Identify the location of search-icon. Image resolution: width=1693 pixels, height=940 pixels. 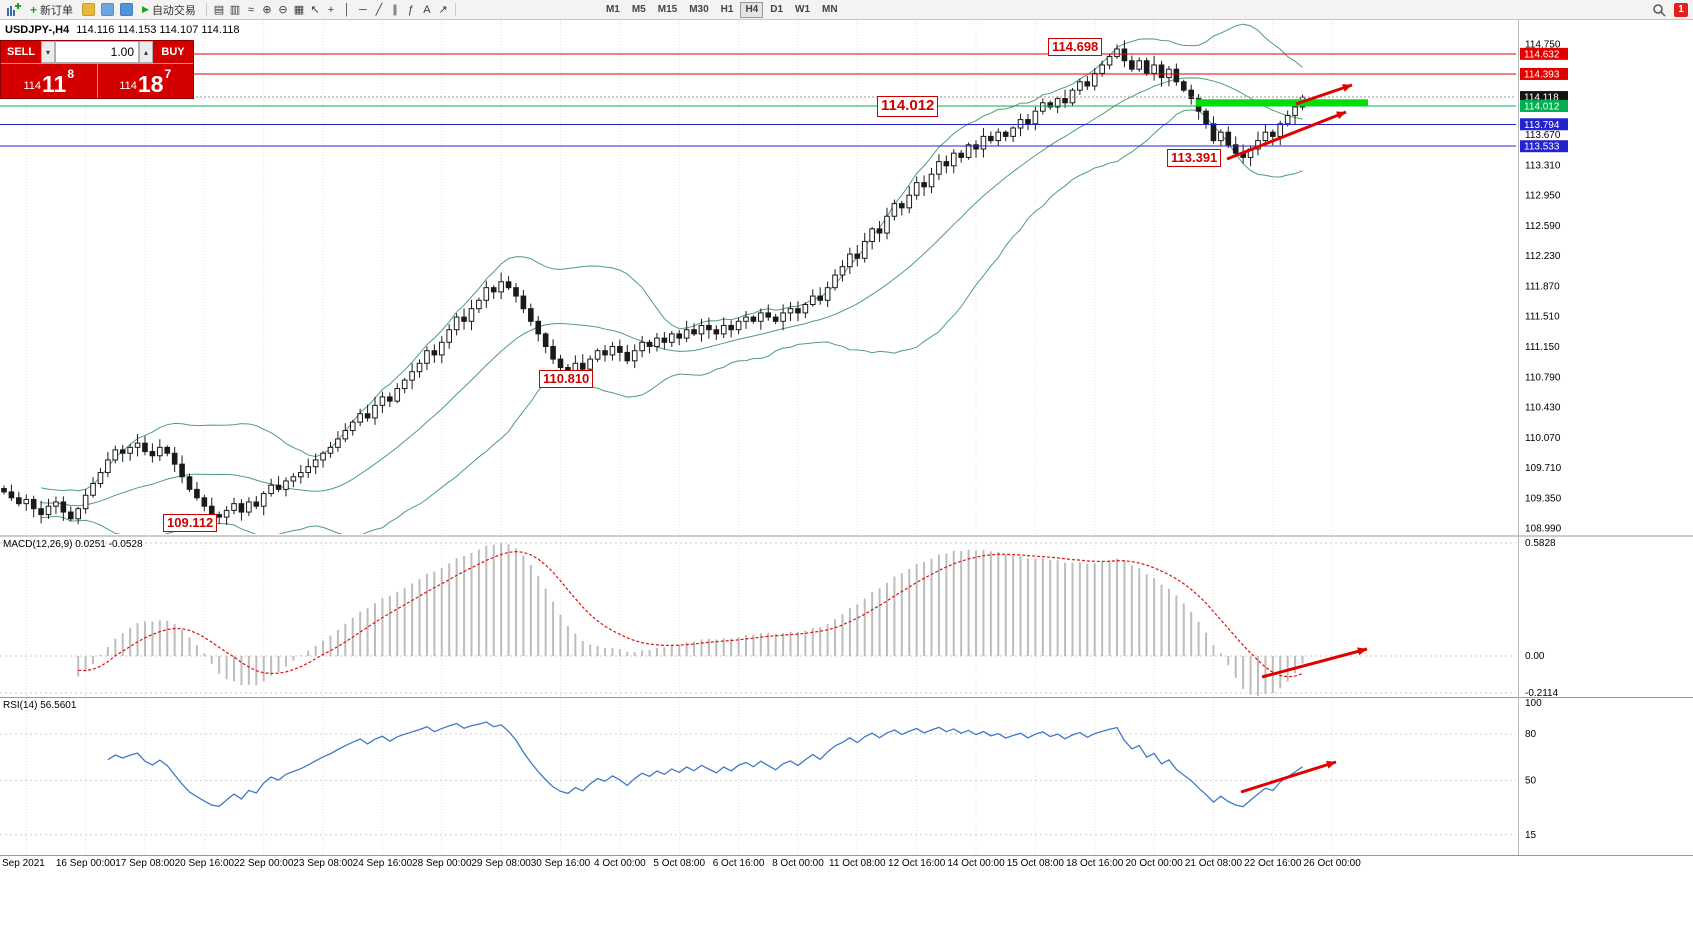
(1659, 10).